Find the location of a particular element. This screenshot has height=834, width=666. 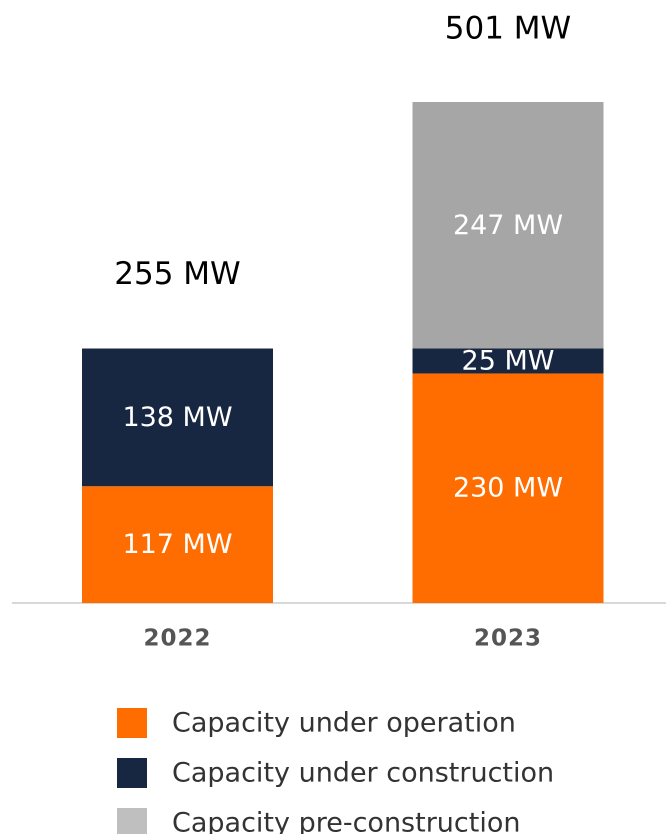

value-label: 117 MW is located at coordinates (177, 544).